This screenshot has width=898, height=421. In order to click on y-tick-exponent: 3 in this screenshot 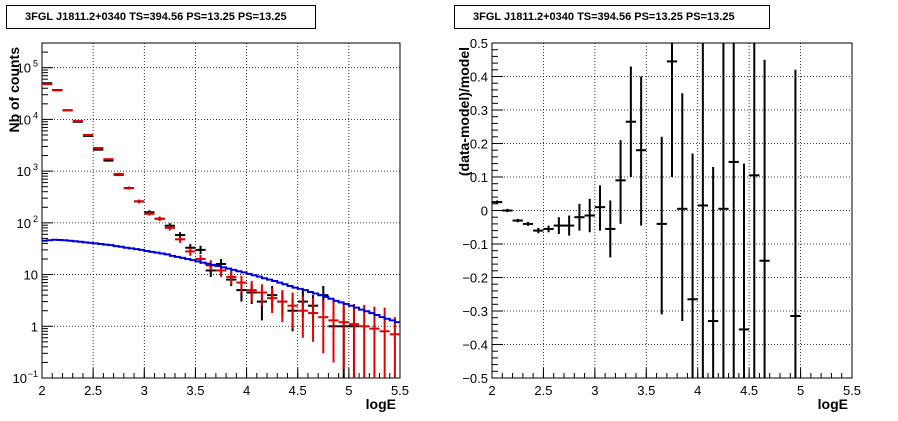, I will do `click(35, 167)`.